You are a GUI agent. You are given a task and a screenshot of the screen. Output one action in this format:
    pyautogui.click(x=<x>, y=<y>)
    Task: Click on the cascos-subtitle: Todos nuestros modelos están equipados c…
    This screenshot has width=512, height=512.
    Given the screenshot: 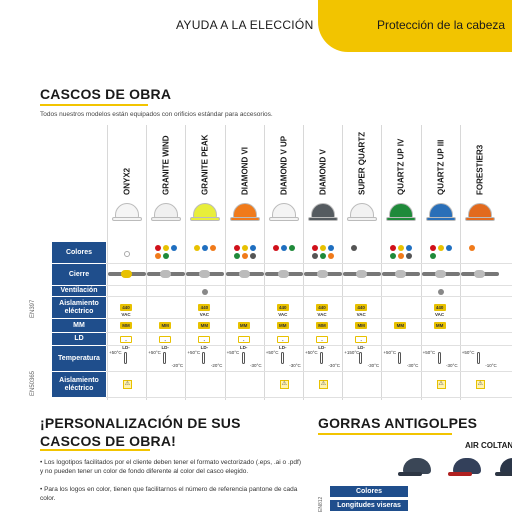 What is the action you would take?
    pyautogui.click(x=156, y=114)
    